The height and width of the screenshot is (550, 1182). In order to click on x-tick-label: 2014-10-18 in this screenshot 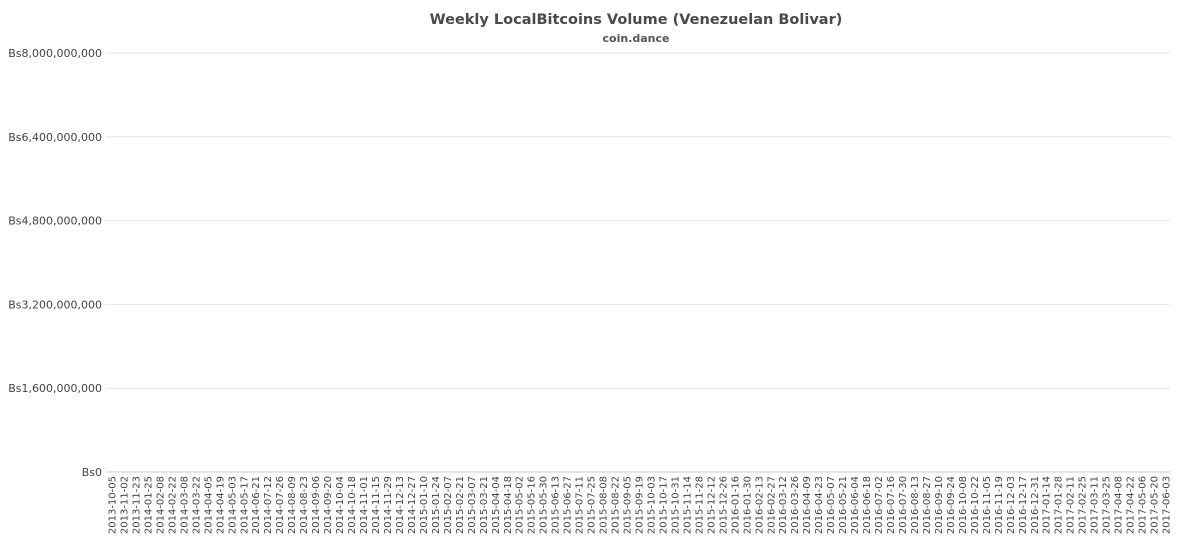, I will do `click(352, 505)`.